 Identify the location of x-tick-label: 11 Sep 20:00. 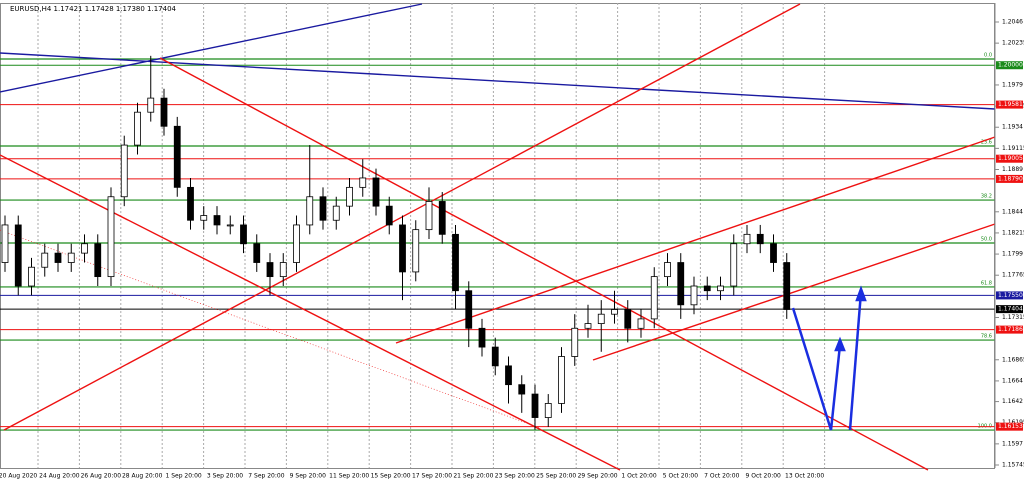
(349, 476).